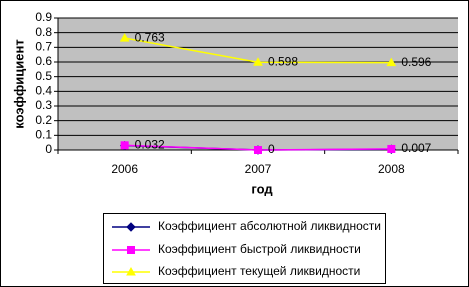 The image size is (469, 287). I want to click on y-tick-label: 0.1, so click(43, 135).